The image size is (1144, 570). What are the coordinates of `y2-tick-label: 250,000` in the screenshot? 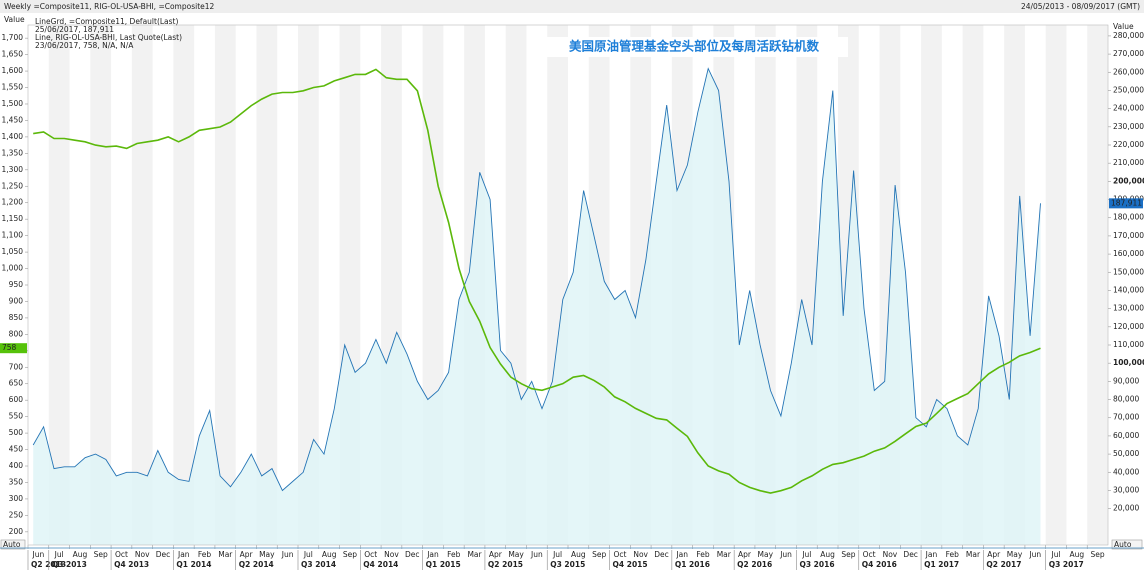 It's located at (1128, 89).